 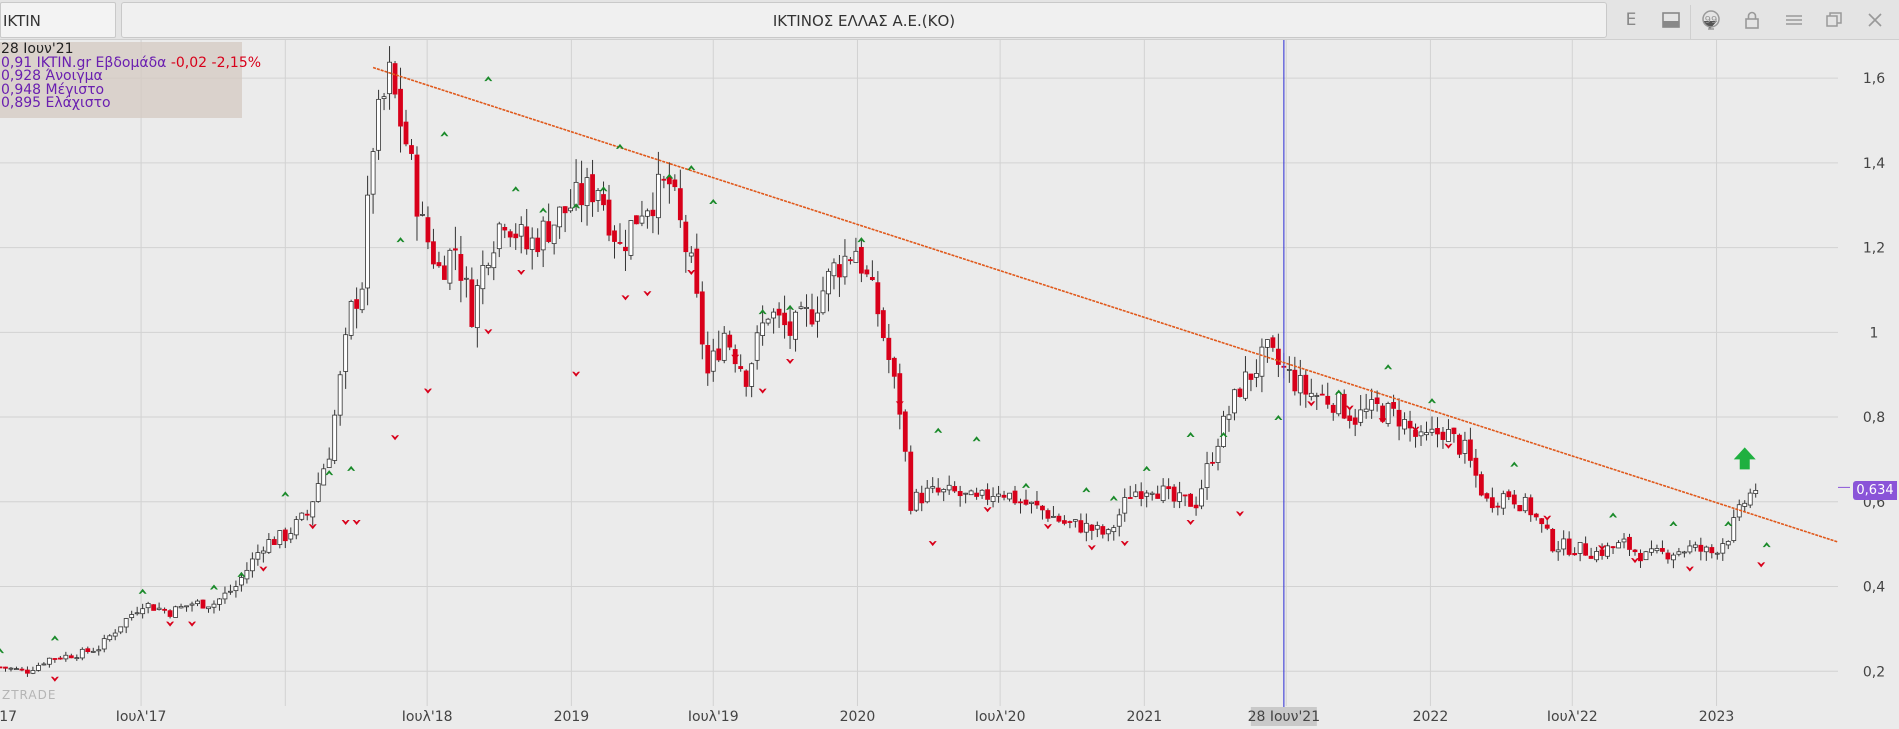 What do you see at coordinates (101, 62) in the screenshot?
I see `info-close-label: IKTIN.gr Εβδομάδα` at bounding box center [101, 62].